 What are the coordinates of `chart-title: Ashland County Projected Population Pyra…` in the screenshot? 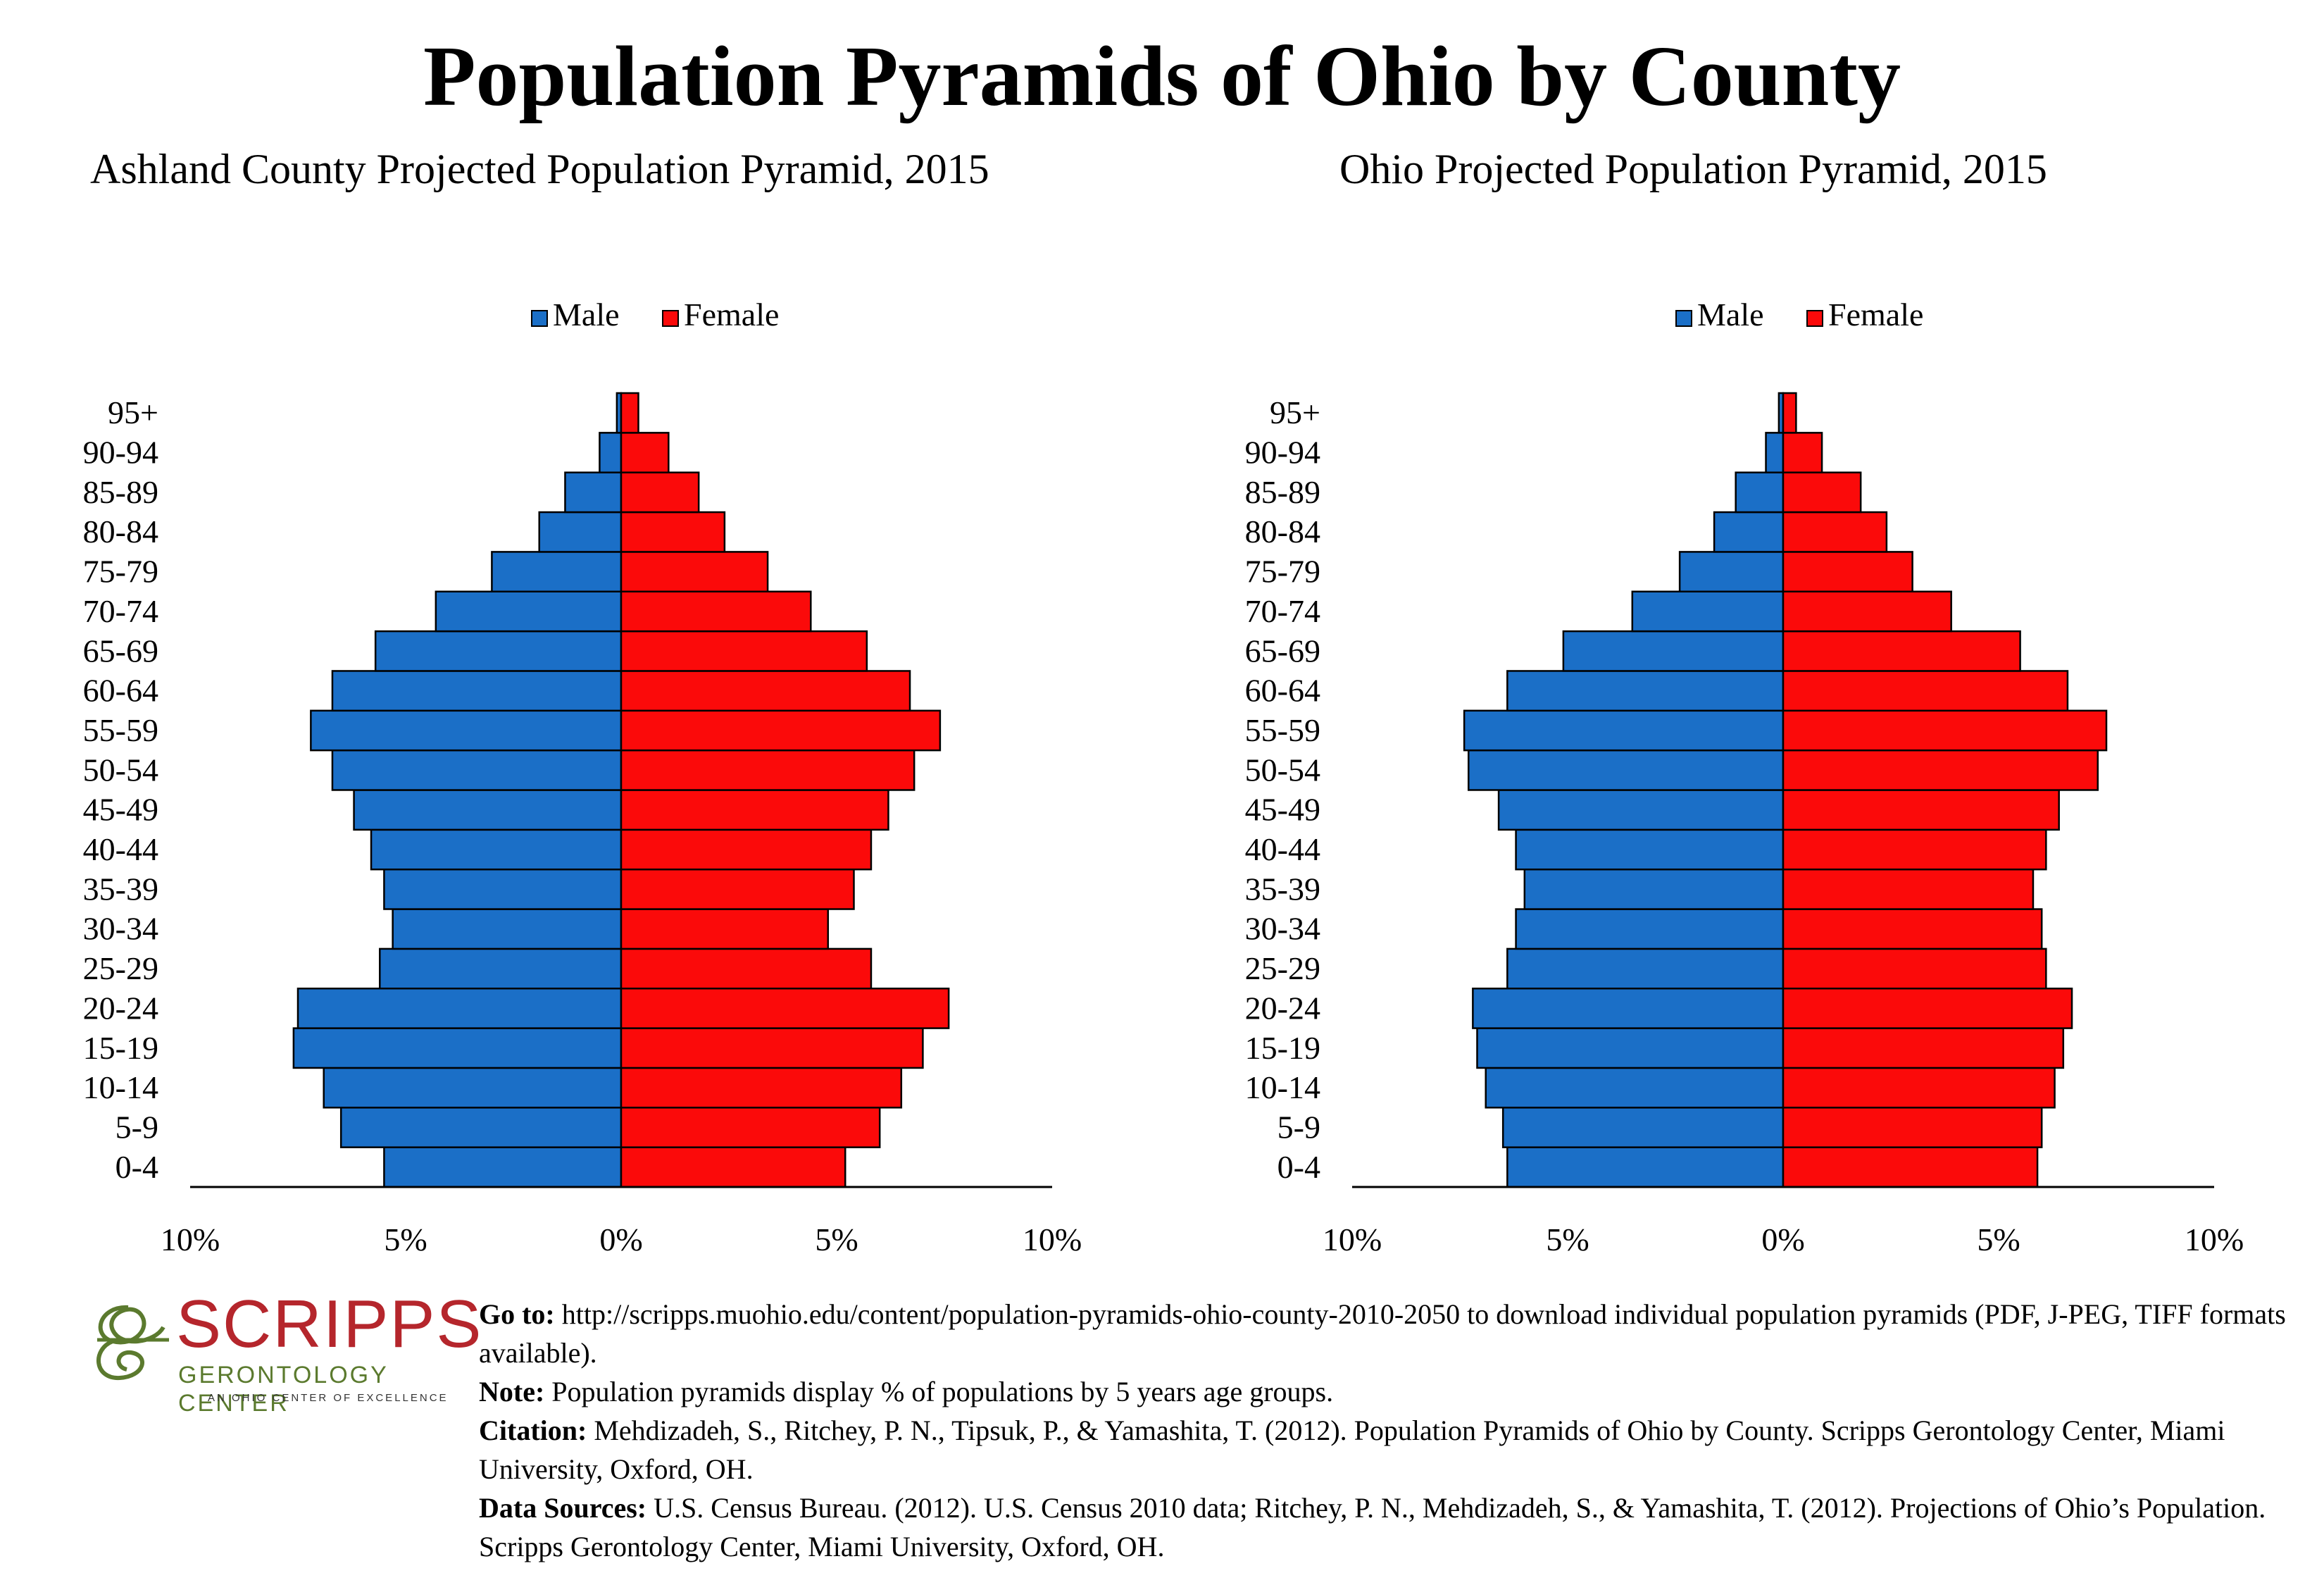 It's located at (539, 169).